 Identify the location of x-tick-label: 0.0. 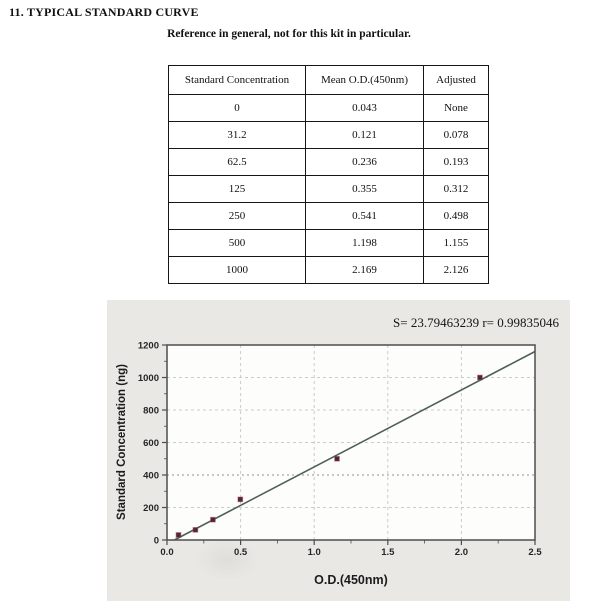
(166, 552).